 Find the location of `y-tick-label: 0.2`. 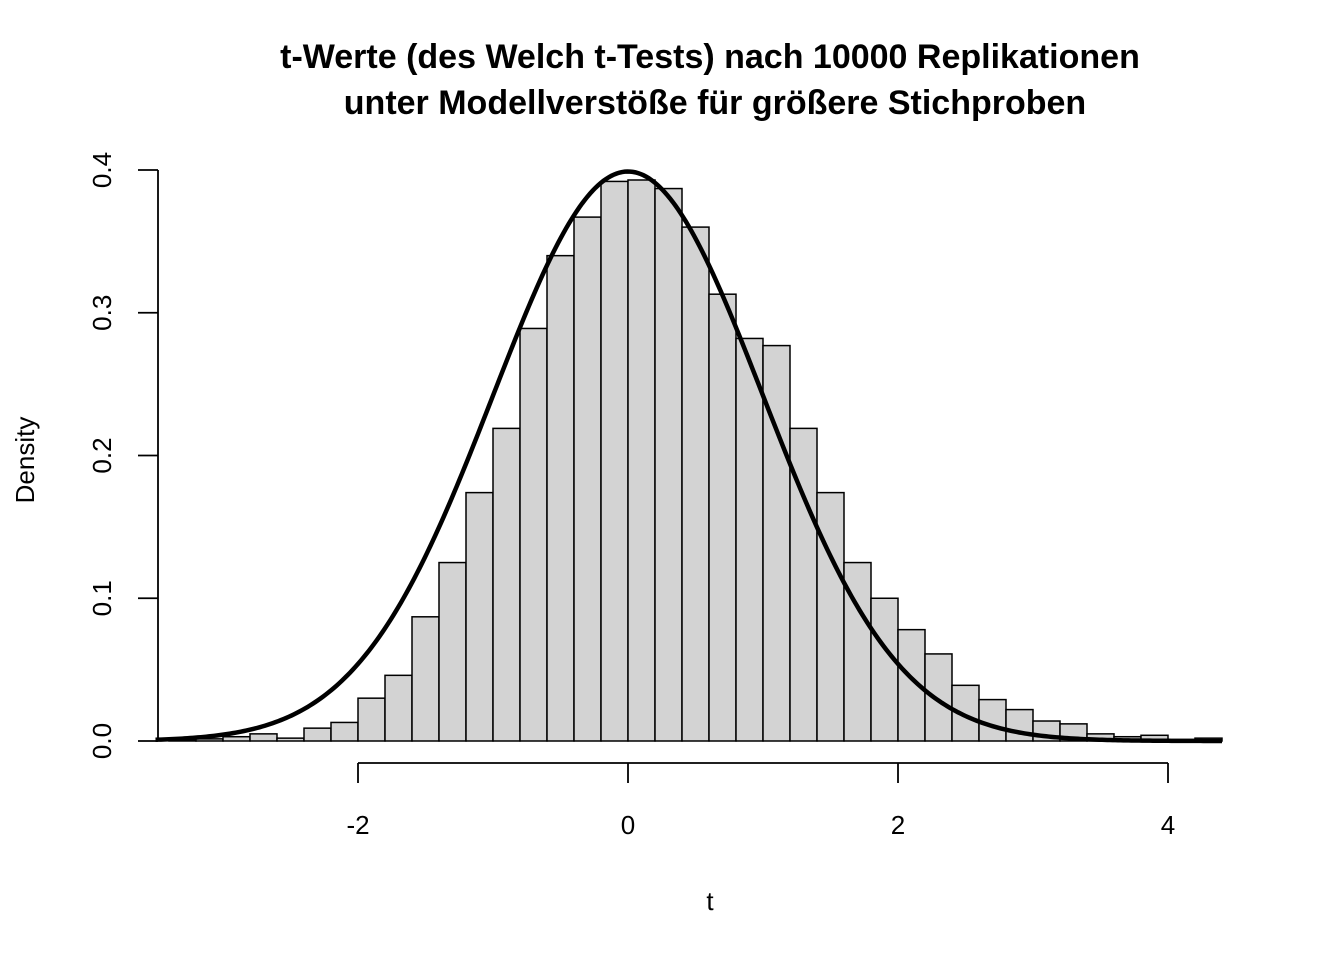

y-tick-label: 0.2 is located at coordinates (102, 455).